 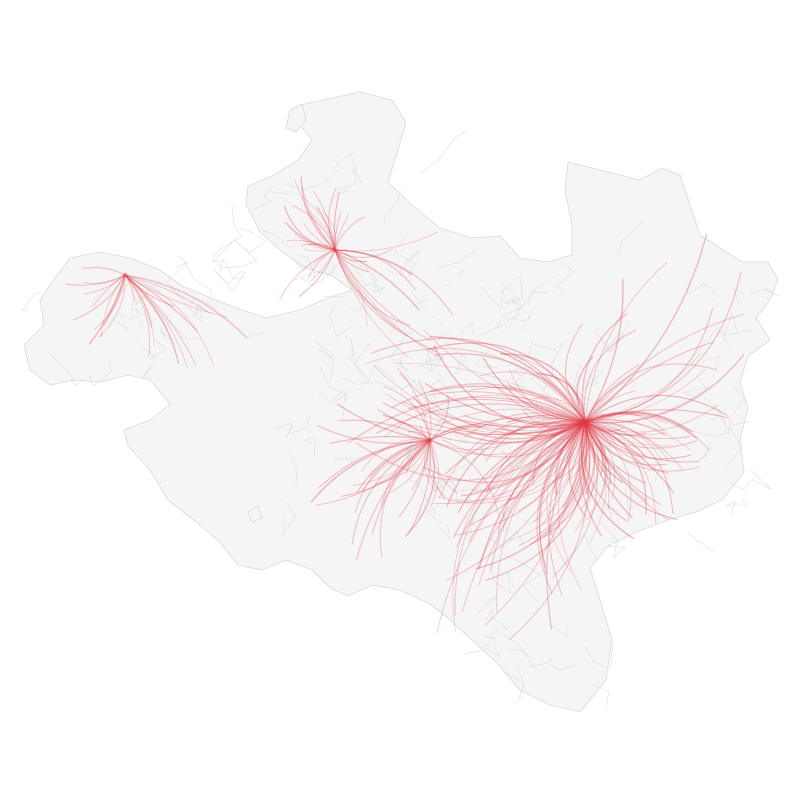 What do you see at coordinates (125, 275) in the screenshot?
I see `flow-hub` at bounding box center [125, 275].